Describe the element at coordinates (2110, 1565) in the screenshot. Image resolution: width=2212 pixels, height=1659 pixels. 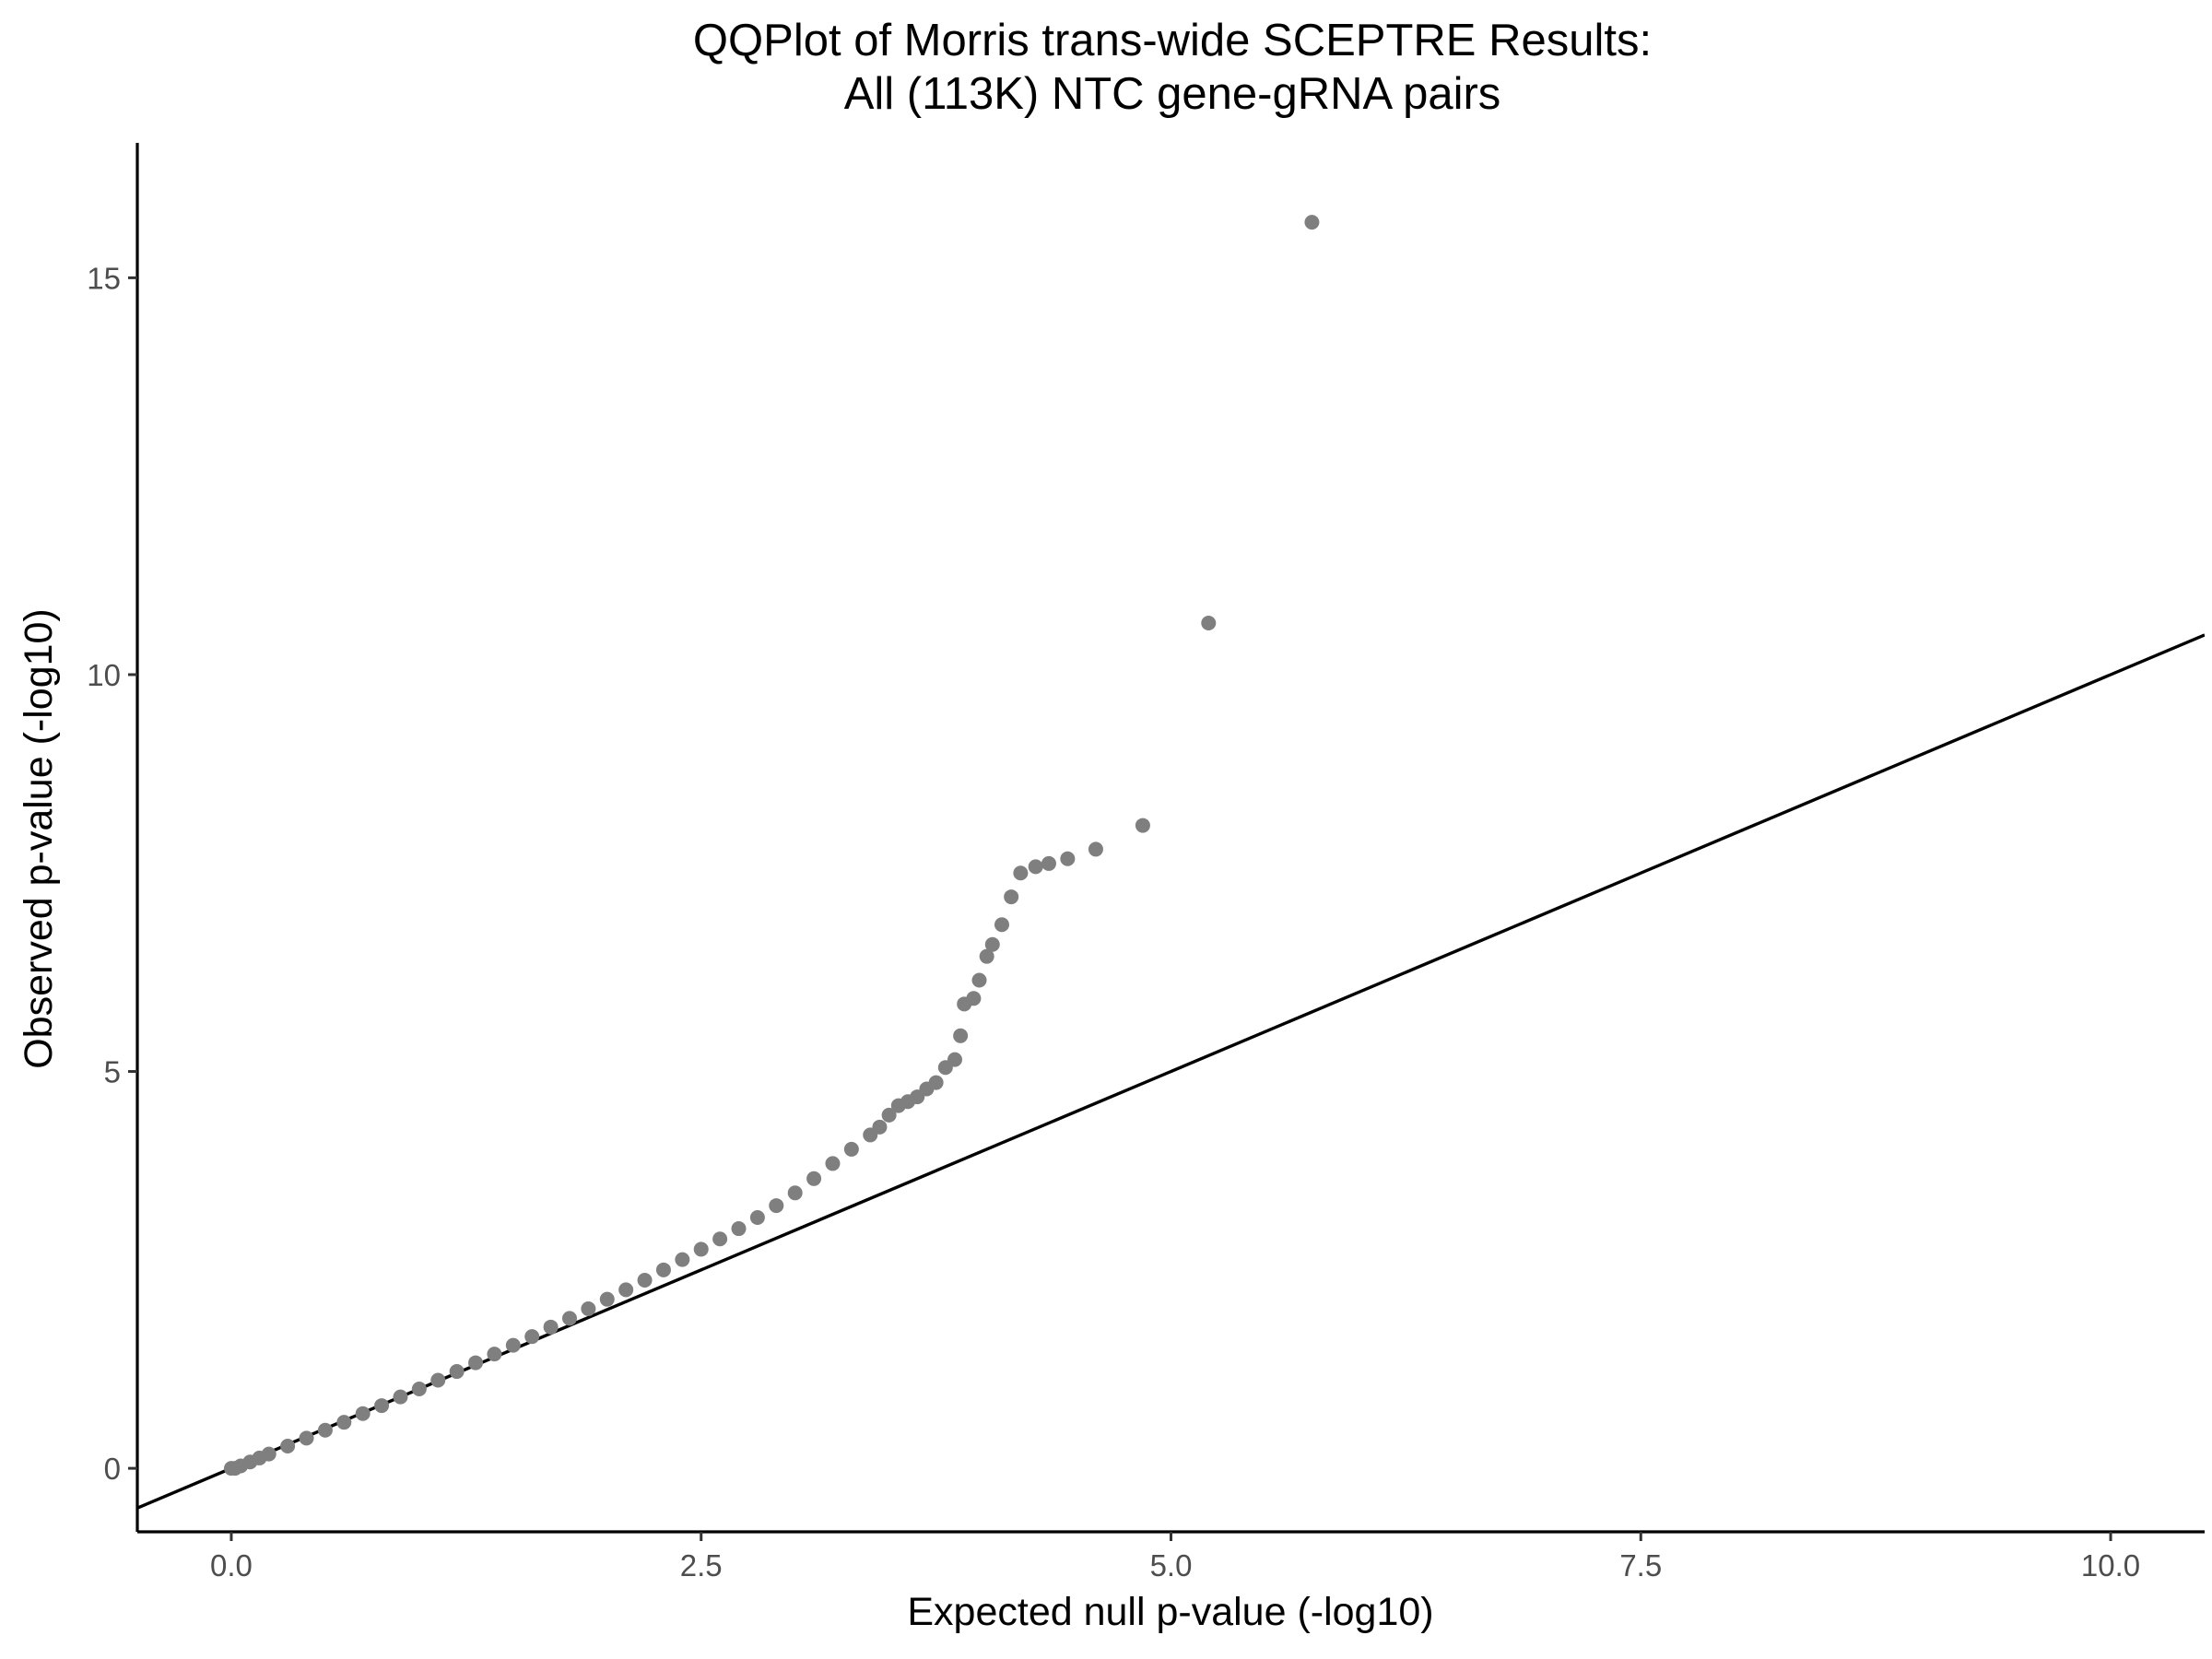
I see `x-tick-label: 10.0` at that location.